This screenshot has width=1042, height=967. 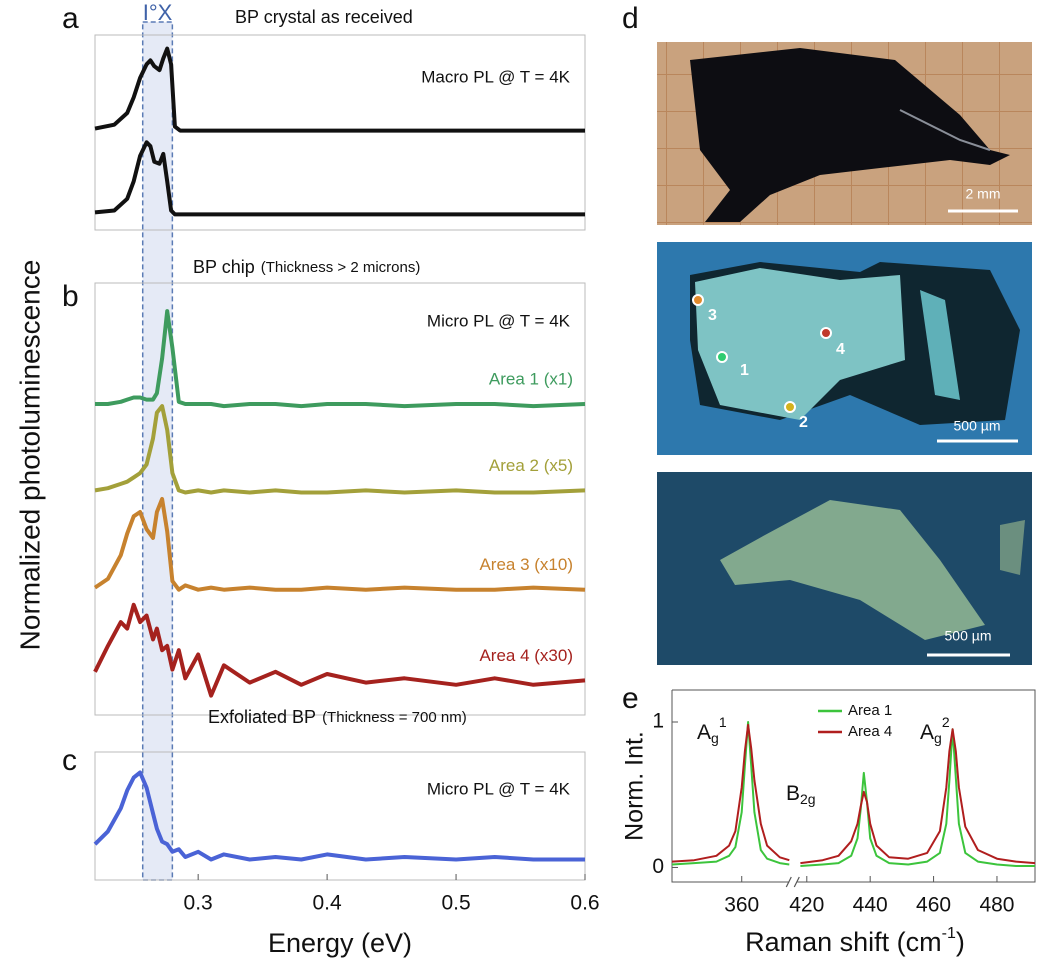 I want to click on panel-letter: a, so click(x=70, y=18).